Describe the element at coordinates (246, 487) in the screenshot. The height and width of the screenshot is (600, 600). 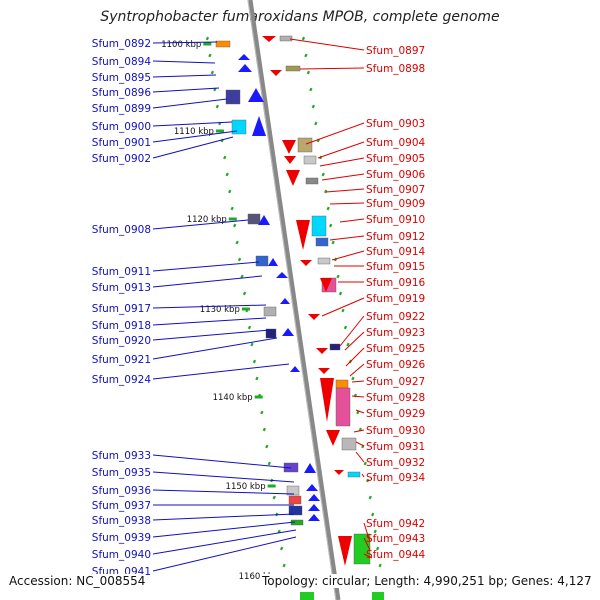
I see `scale-tick-label: 1150 kbp` at that location.